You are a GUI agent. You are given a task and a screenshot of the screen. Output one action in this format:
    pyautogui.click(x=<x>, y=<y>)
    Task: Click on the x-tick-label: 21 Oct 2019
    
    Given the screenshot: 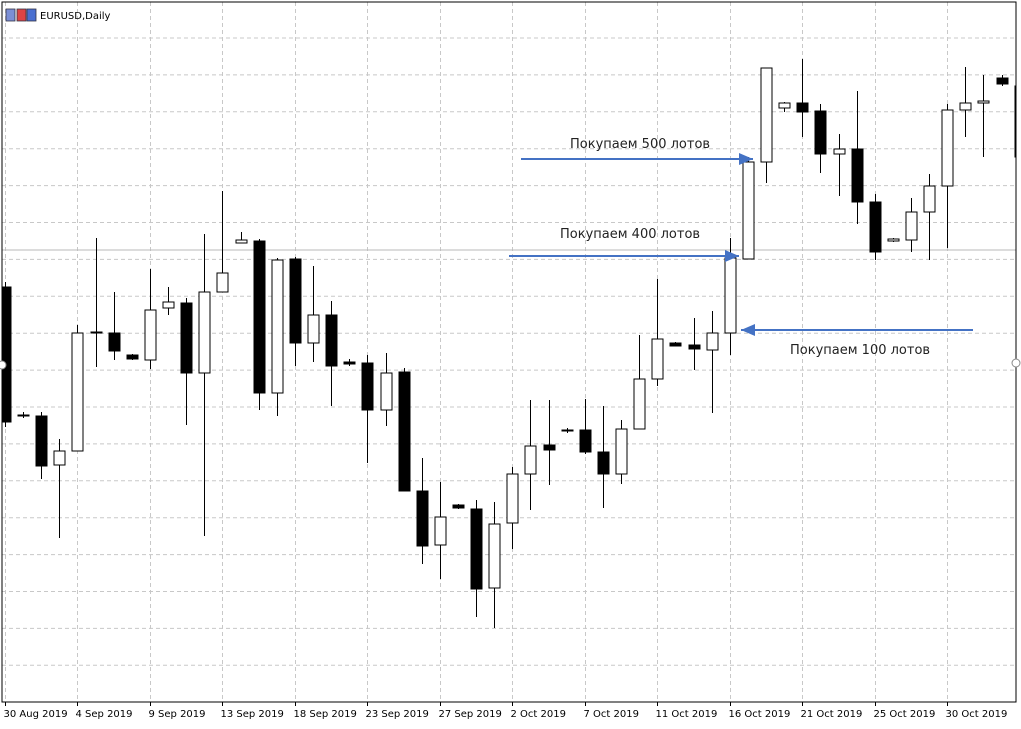 What is the action you would take?
    pyautogui.click(x=832, y=714)
    